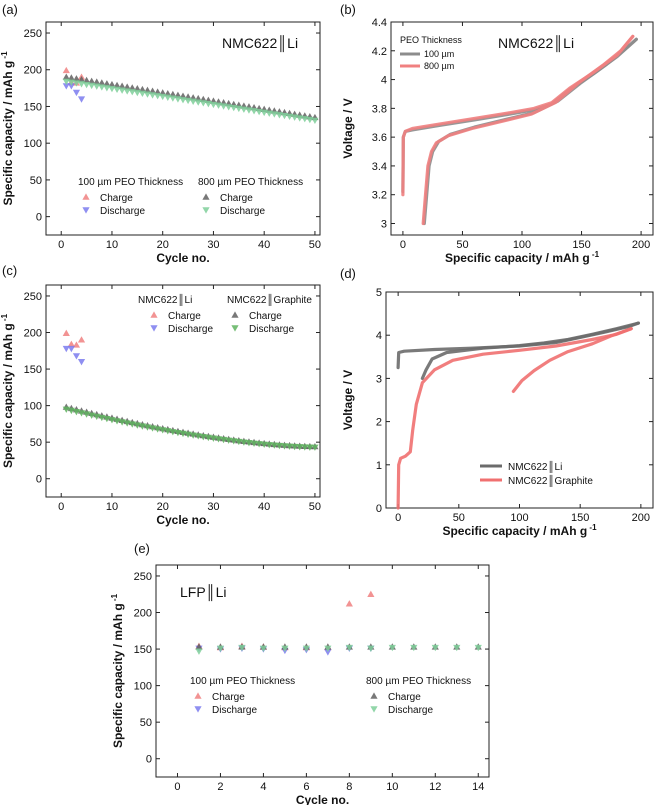 This screenshot has height=805, width=658. Describe the element at coordinates (33, 107) in the screenshot. I see `y-tick-label: 150` at that location.